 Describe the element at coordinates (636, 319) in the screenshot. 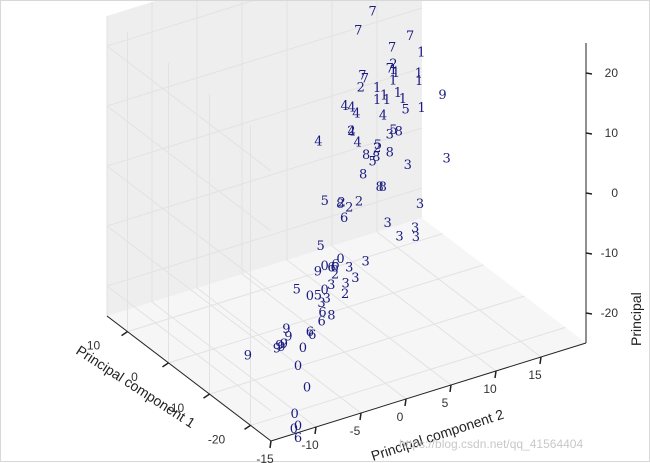

I see `z-axis-label: Principal` at that location.